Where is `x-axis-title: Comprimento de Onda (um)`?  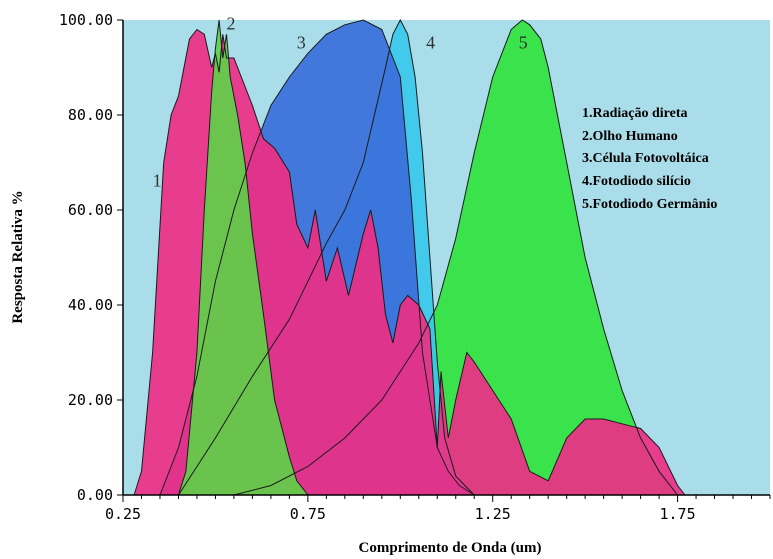 x-axis-title: Comprimento de Onda (um) is located at coordinates (450, 548).